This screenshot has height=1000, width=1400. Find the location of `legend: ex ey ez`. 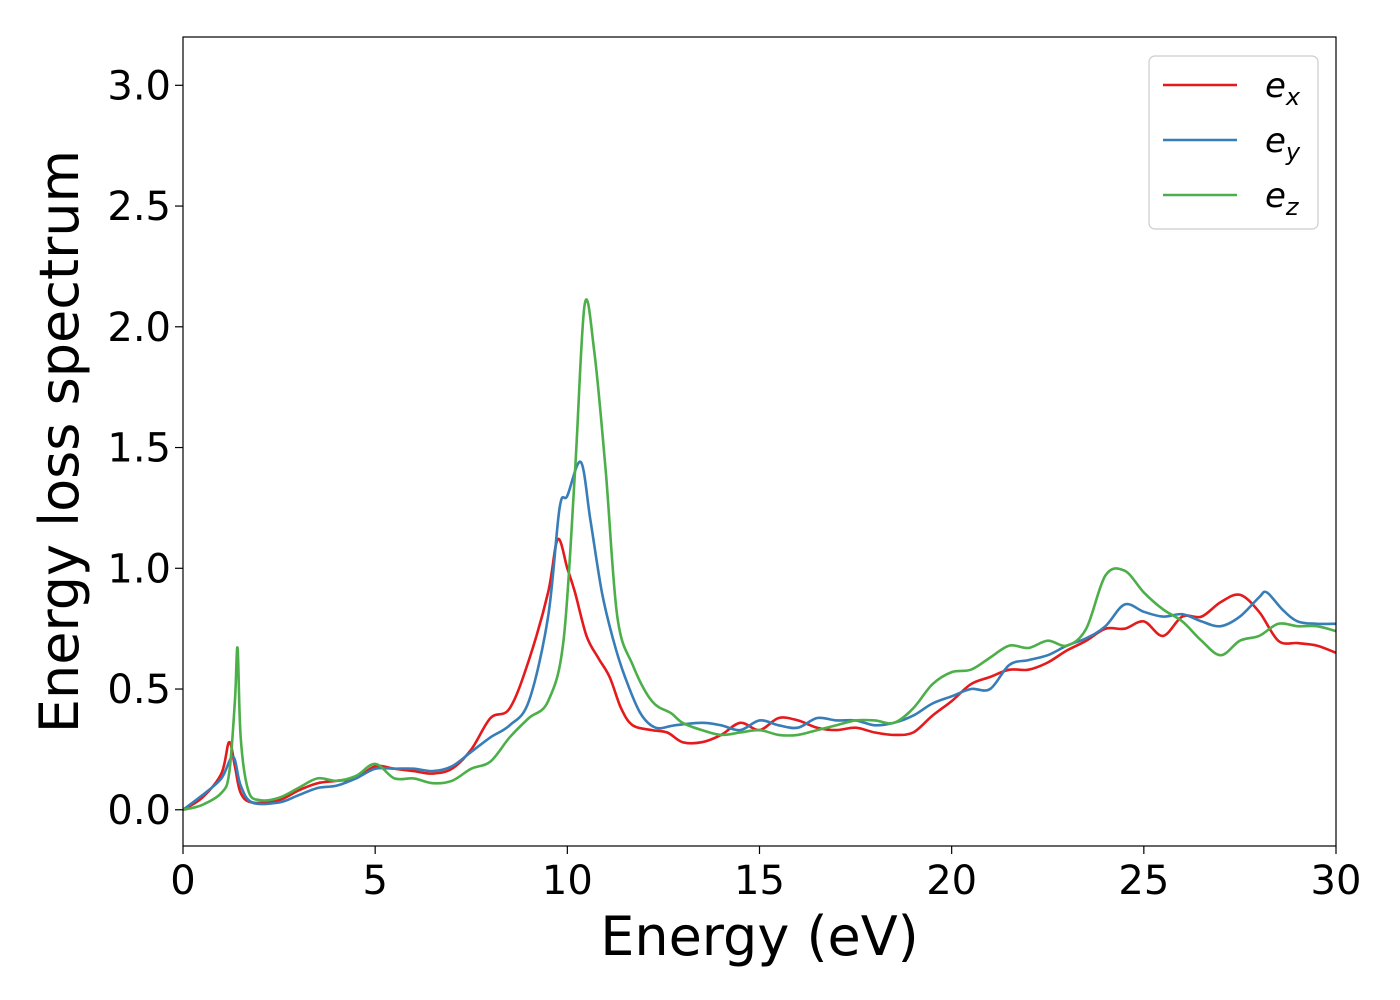

legend: ex ey ez is located at coordinates (1233, 142).